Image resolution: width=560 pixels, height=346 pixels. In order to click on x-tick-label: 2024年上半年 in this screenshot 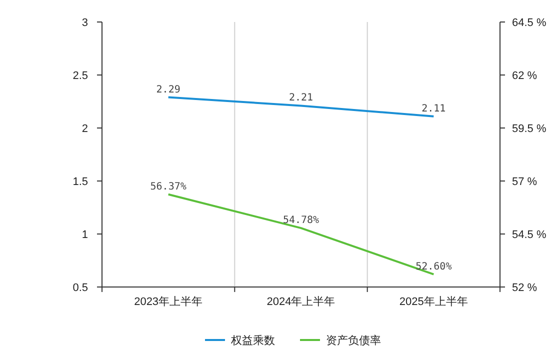, I will do `click(301, 301)`.